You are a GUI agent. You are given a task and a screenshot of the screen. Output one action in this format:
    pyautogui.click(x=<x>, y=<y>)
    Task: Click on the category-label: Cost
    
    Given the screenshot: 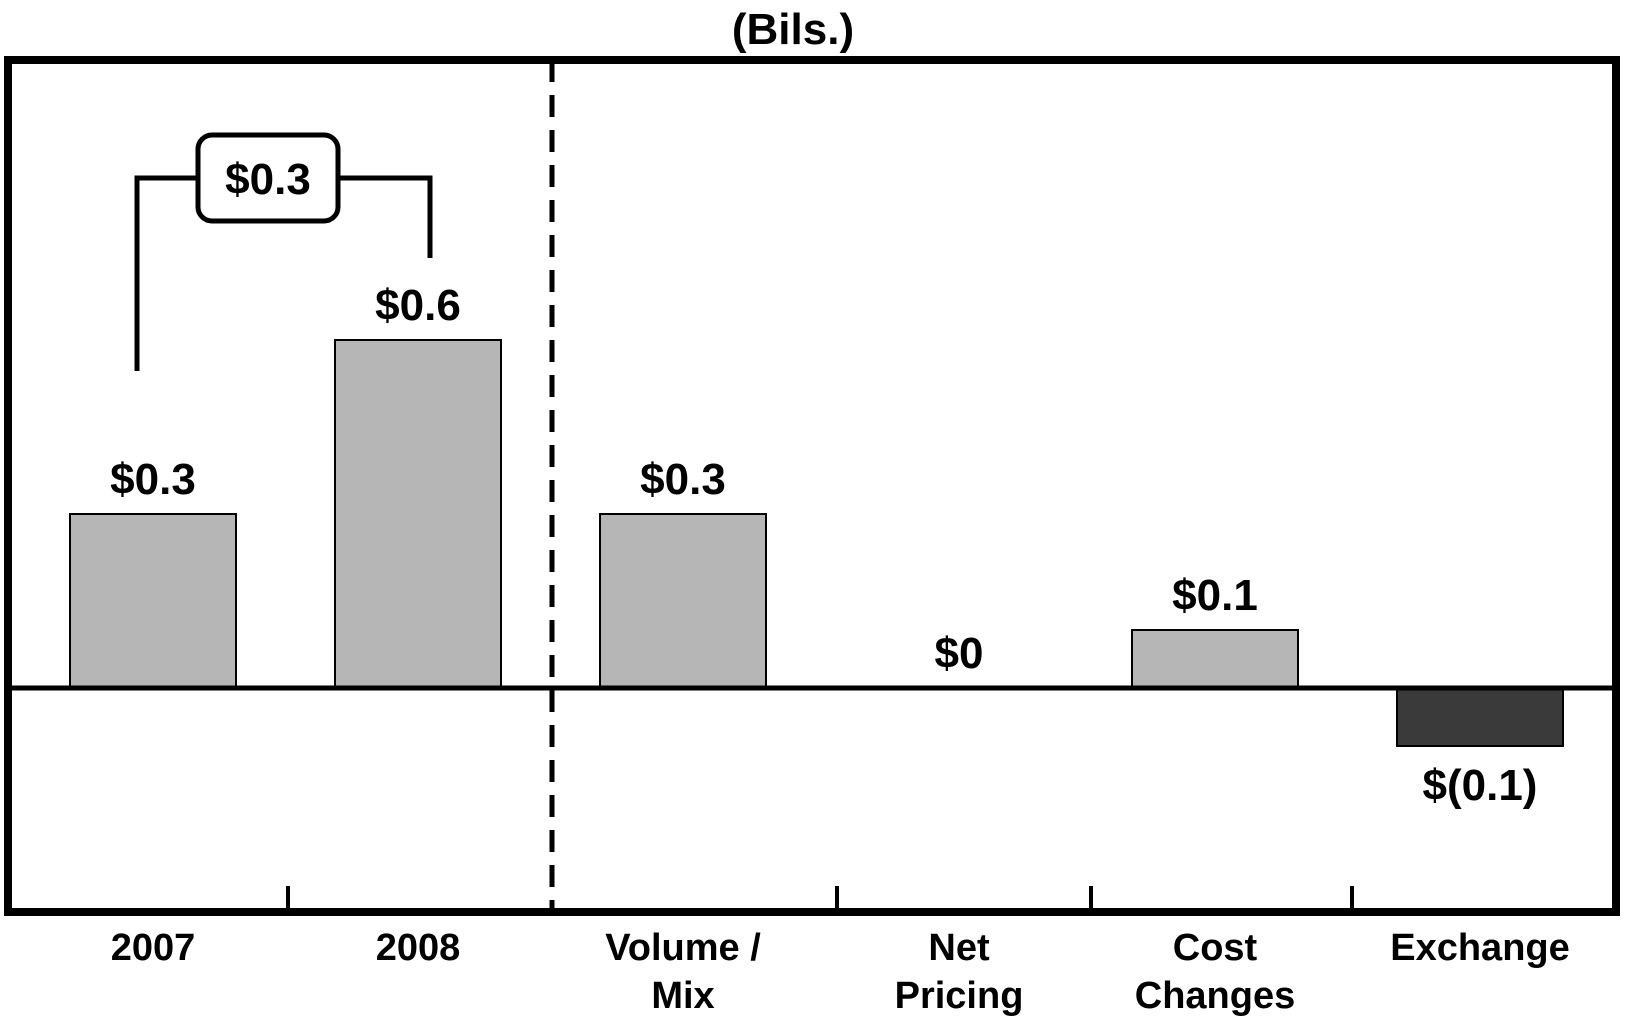 What is the action you would take?
    pyautogui.click(x=1215, y=948)
    